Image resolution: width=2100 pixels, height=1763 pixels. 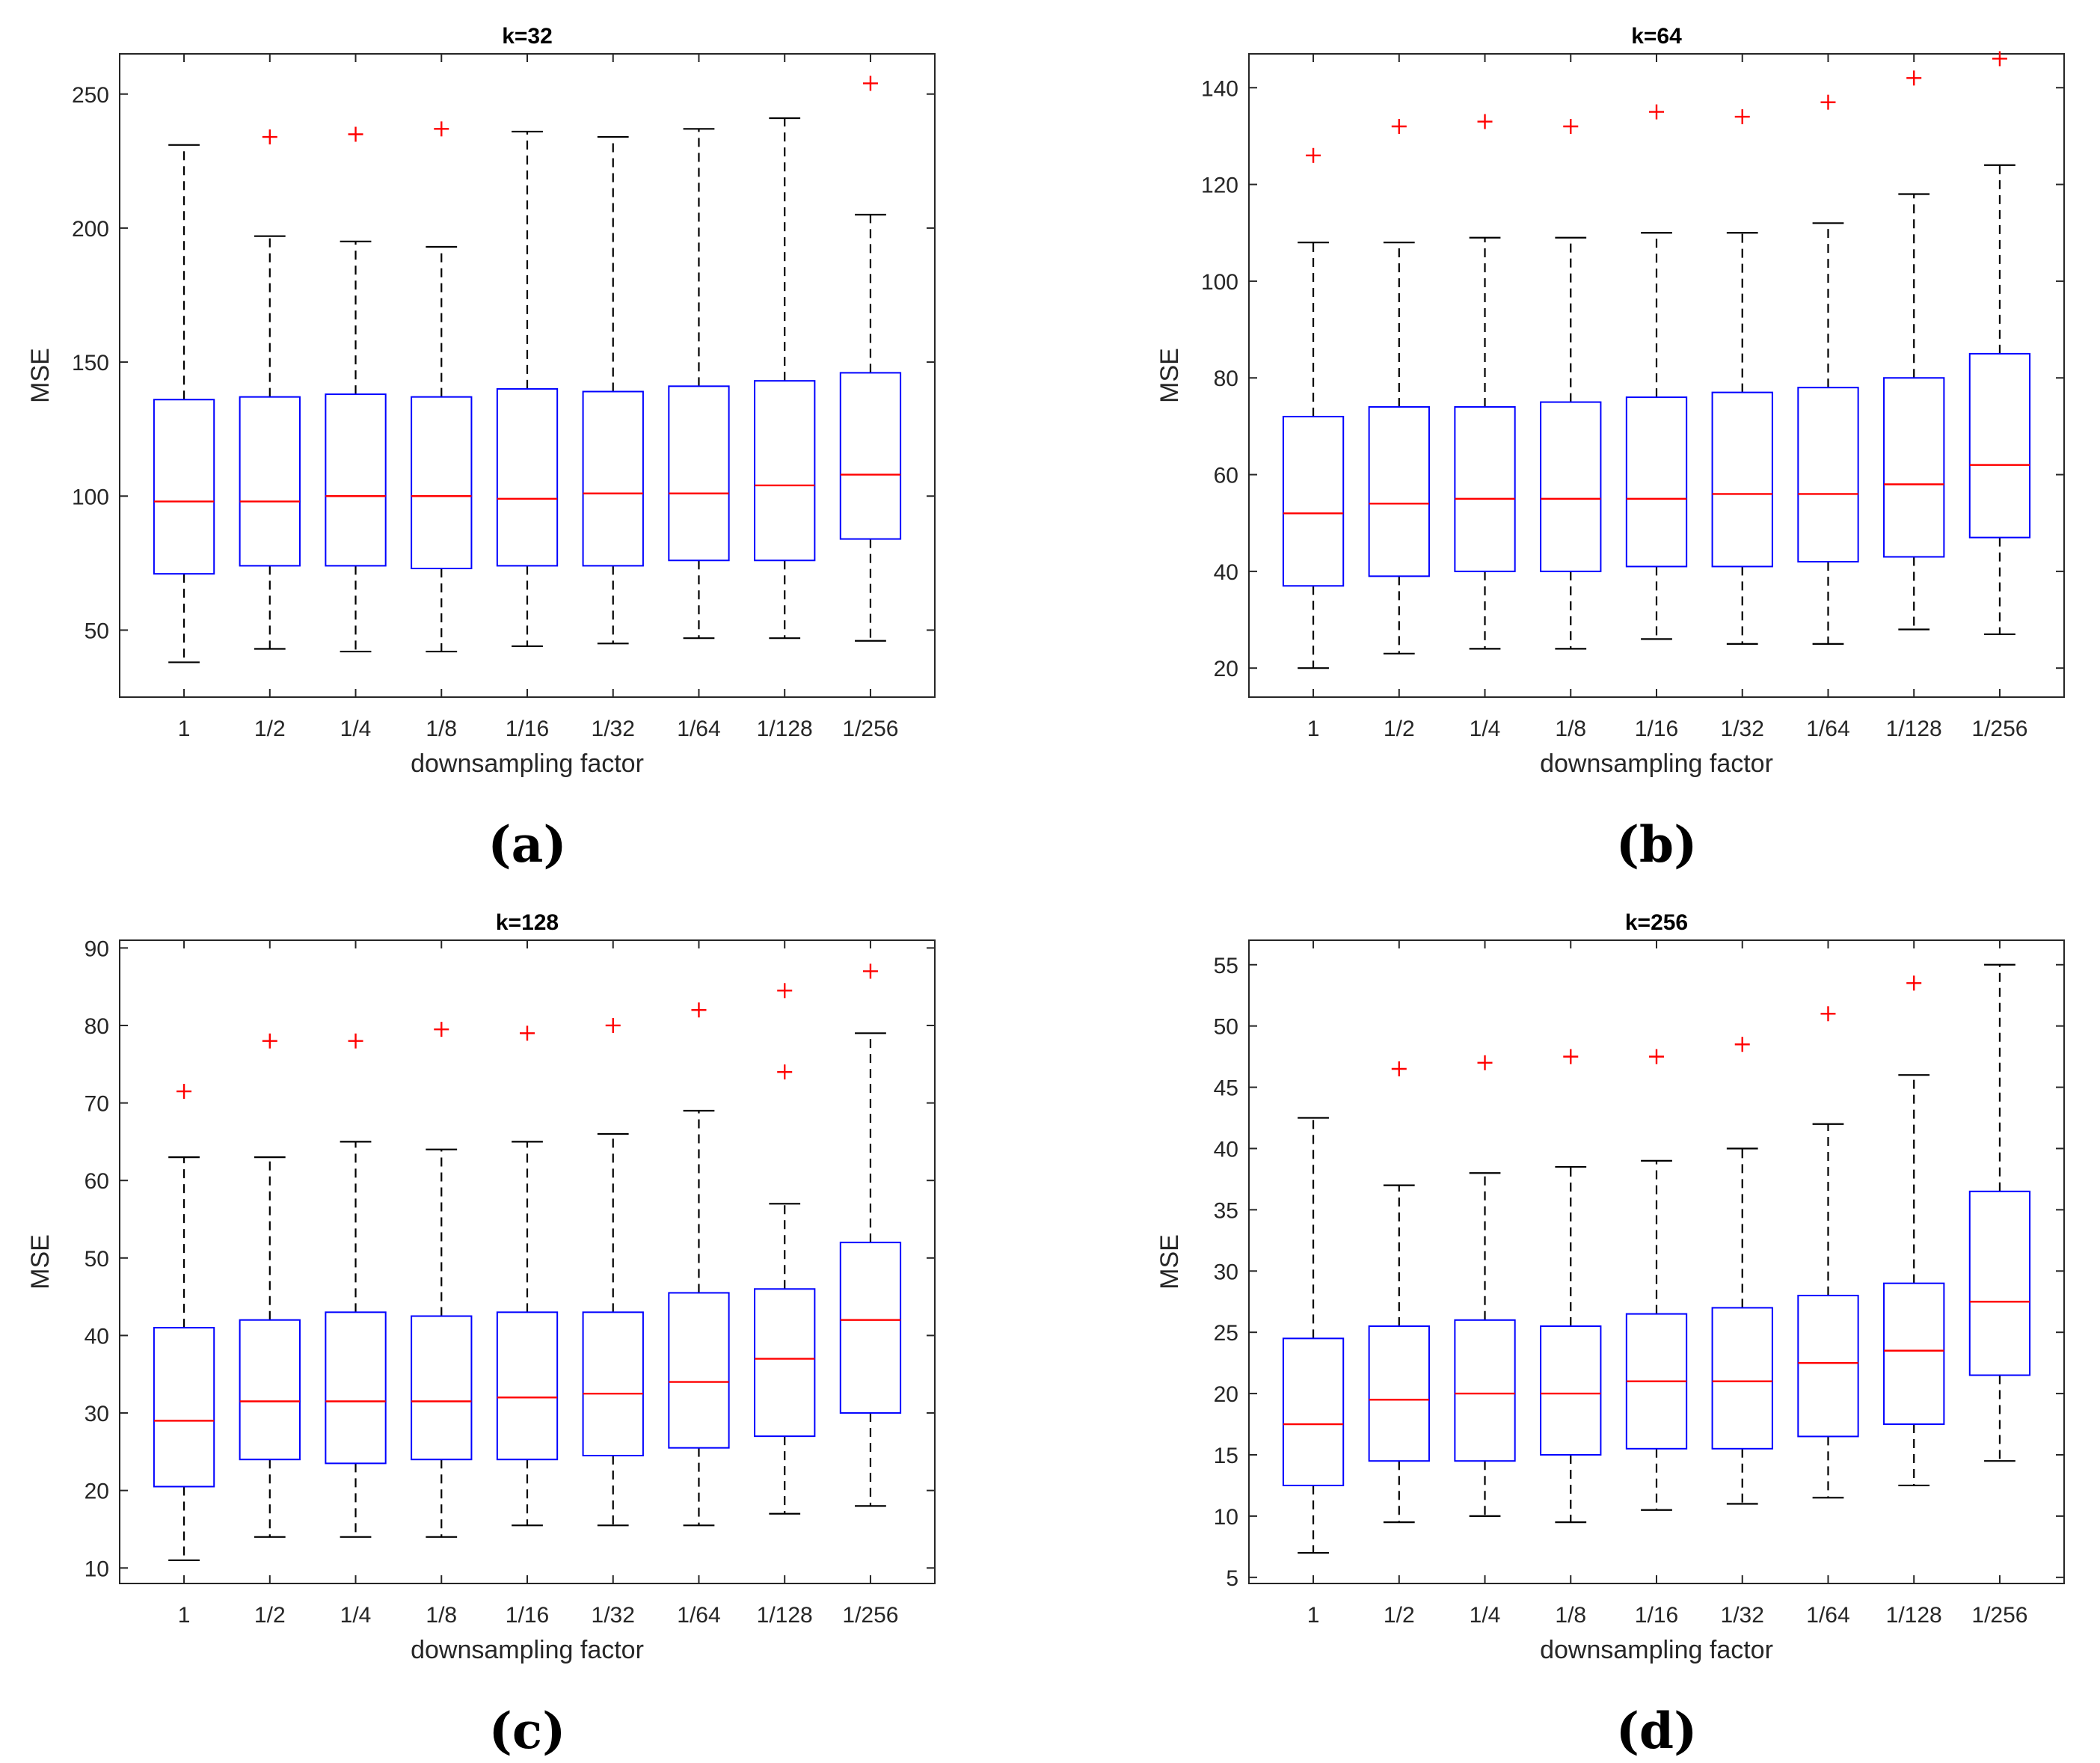 I want to click on panel-c-xtick-label: 1/4, so click(x=356, y=1615).